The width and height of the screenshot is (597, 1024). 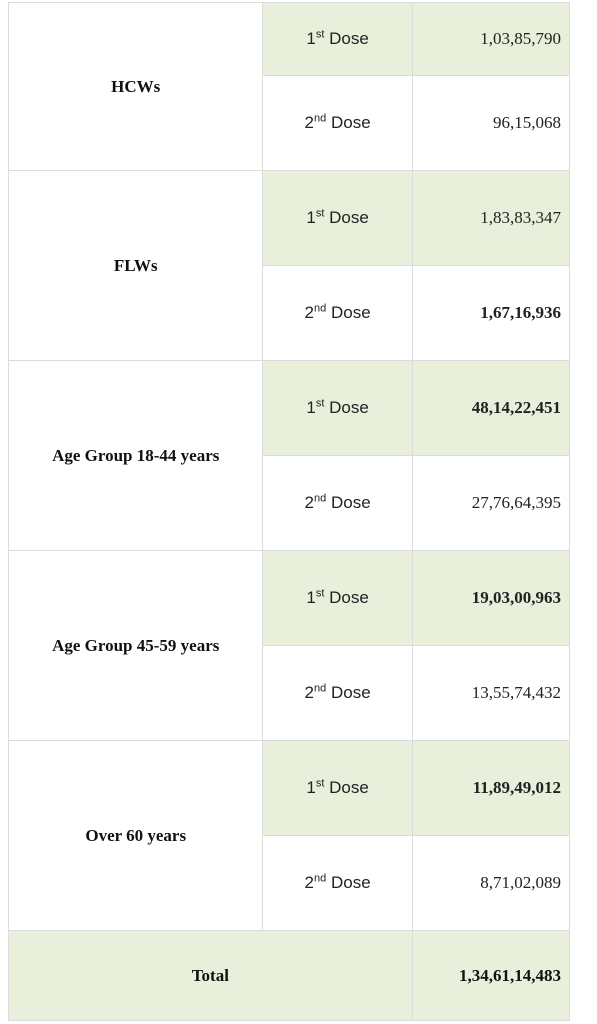 What do you see at coordinates (491, 883) in the screenshot?
I see `dose-count: 8,71,02,089` at bounding box center [491, 883].